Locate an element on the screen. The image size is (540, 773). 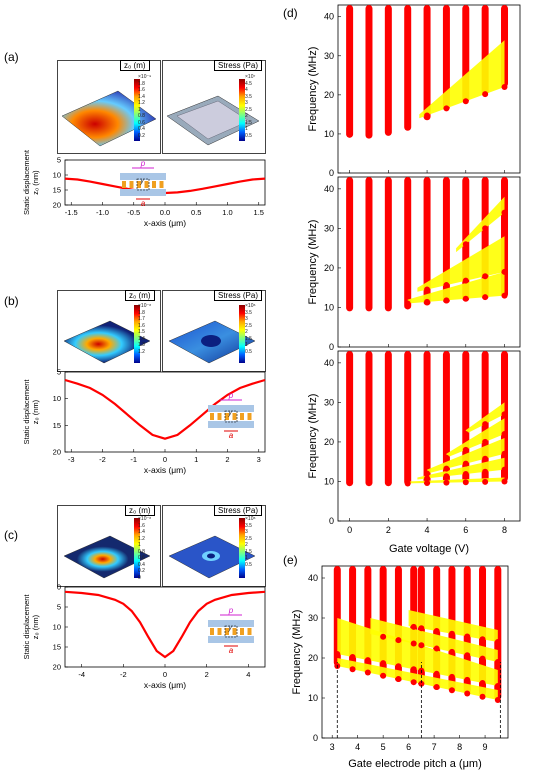
inset-p-label: p is located at coordinates (231, 610).